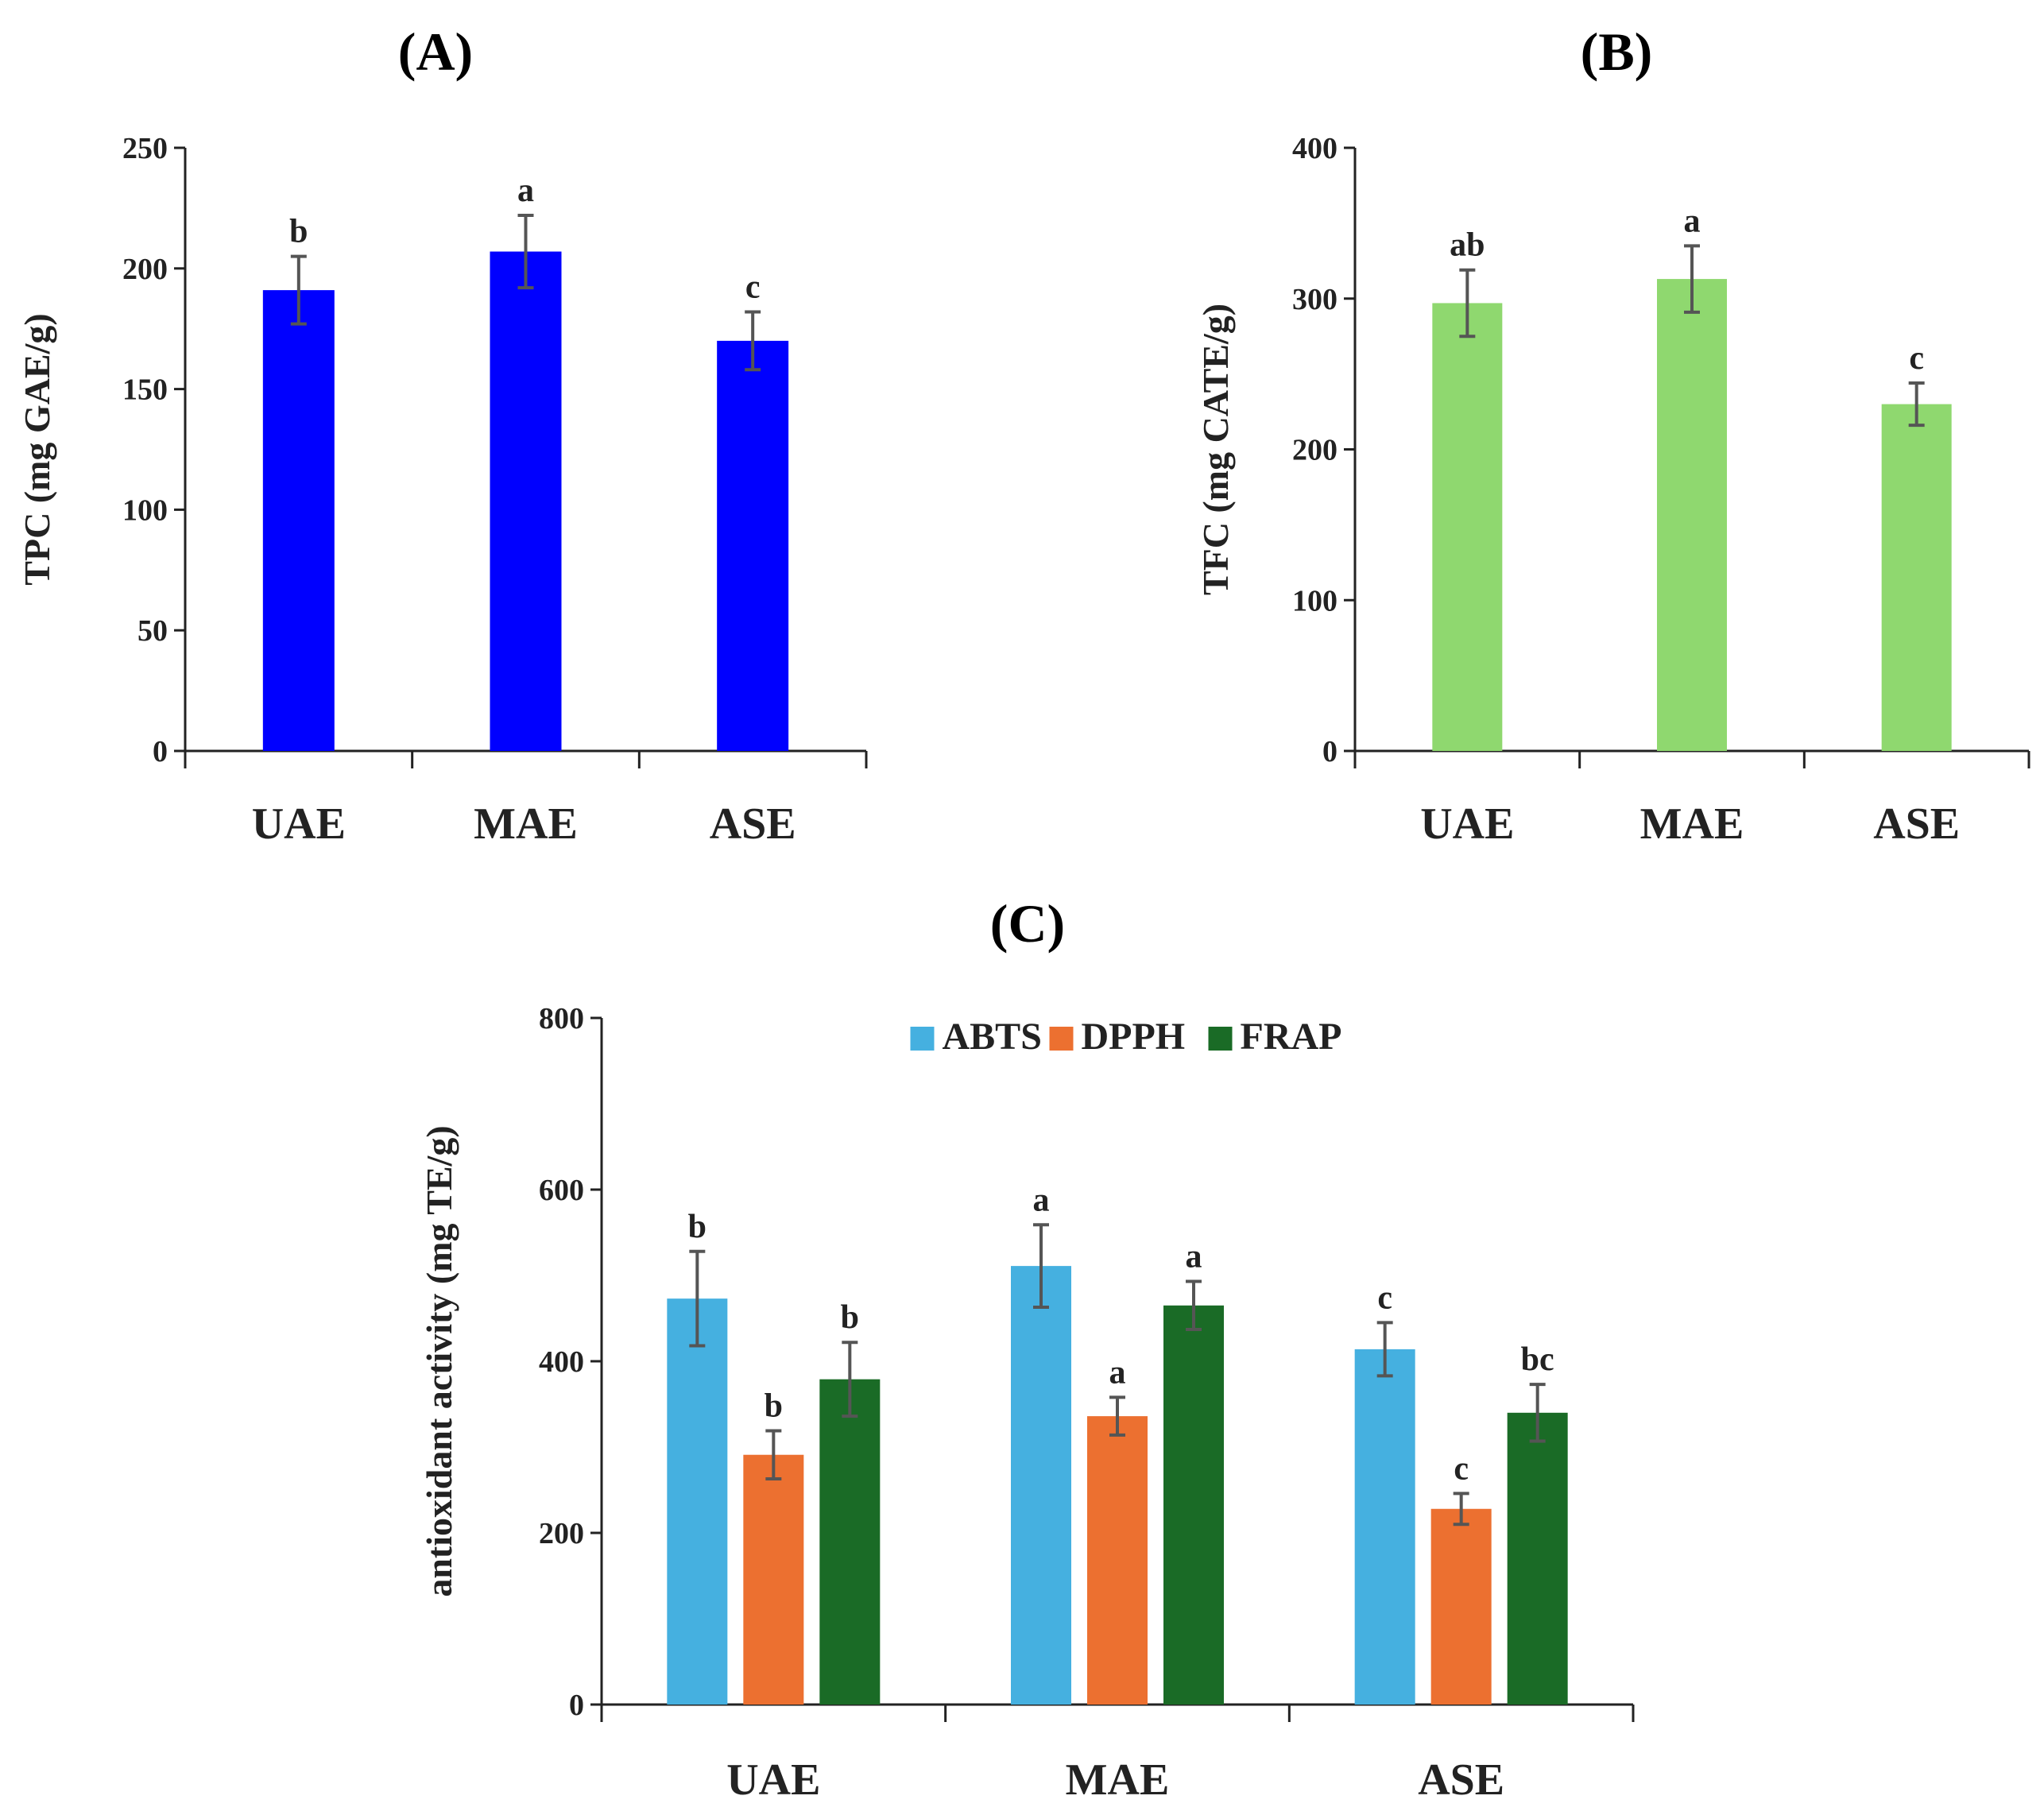  What do you see at coordinates (697, 1501) in the screenshot?
I see `panel-c-bar-abts-uae` at bounding box center [697, 1501].